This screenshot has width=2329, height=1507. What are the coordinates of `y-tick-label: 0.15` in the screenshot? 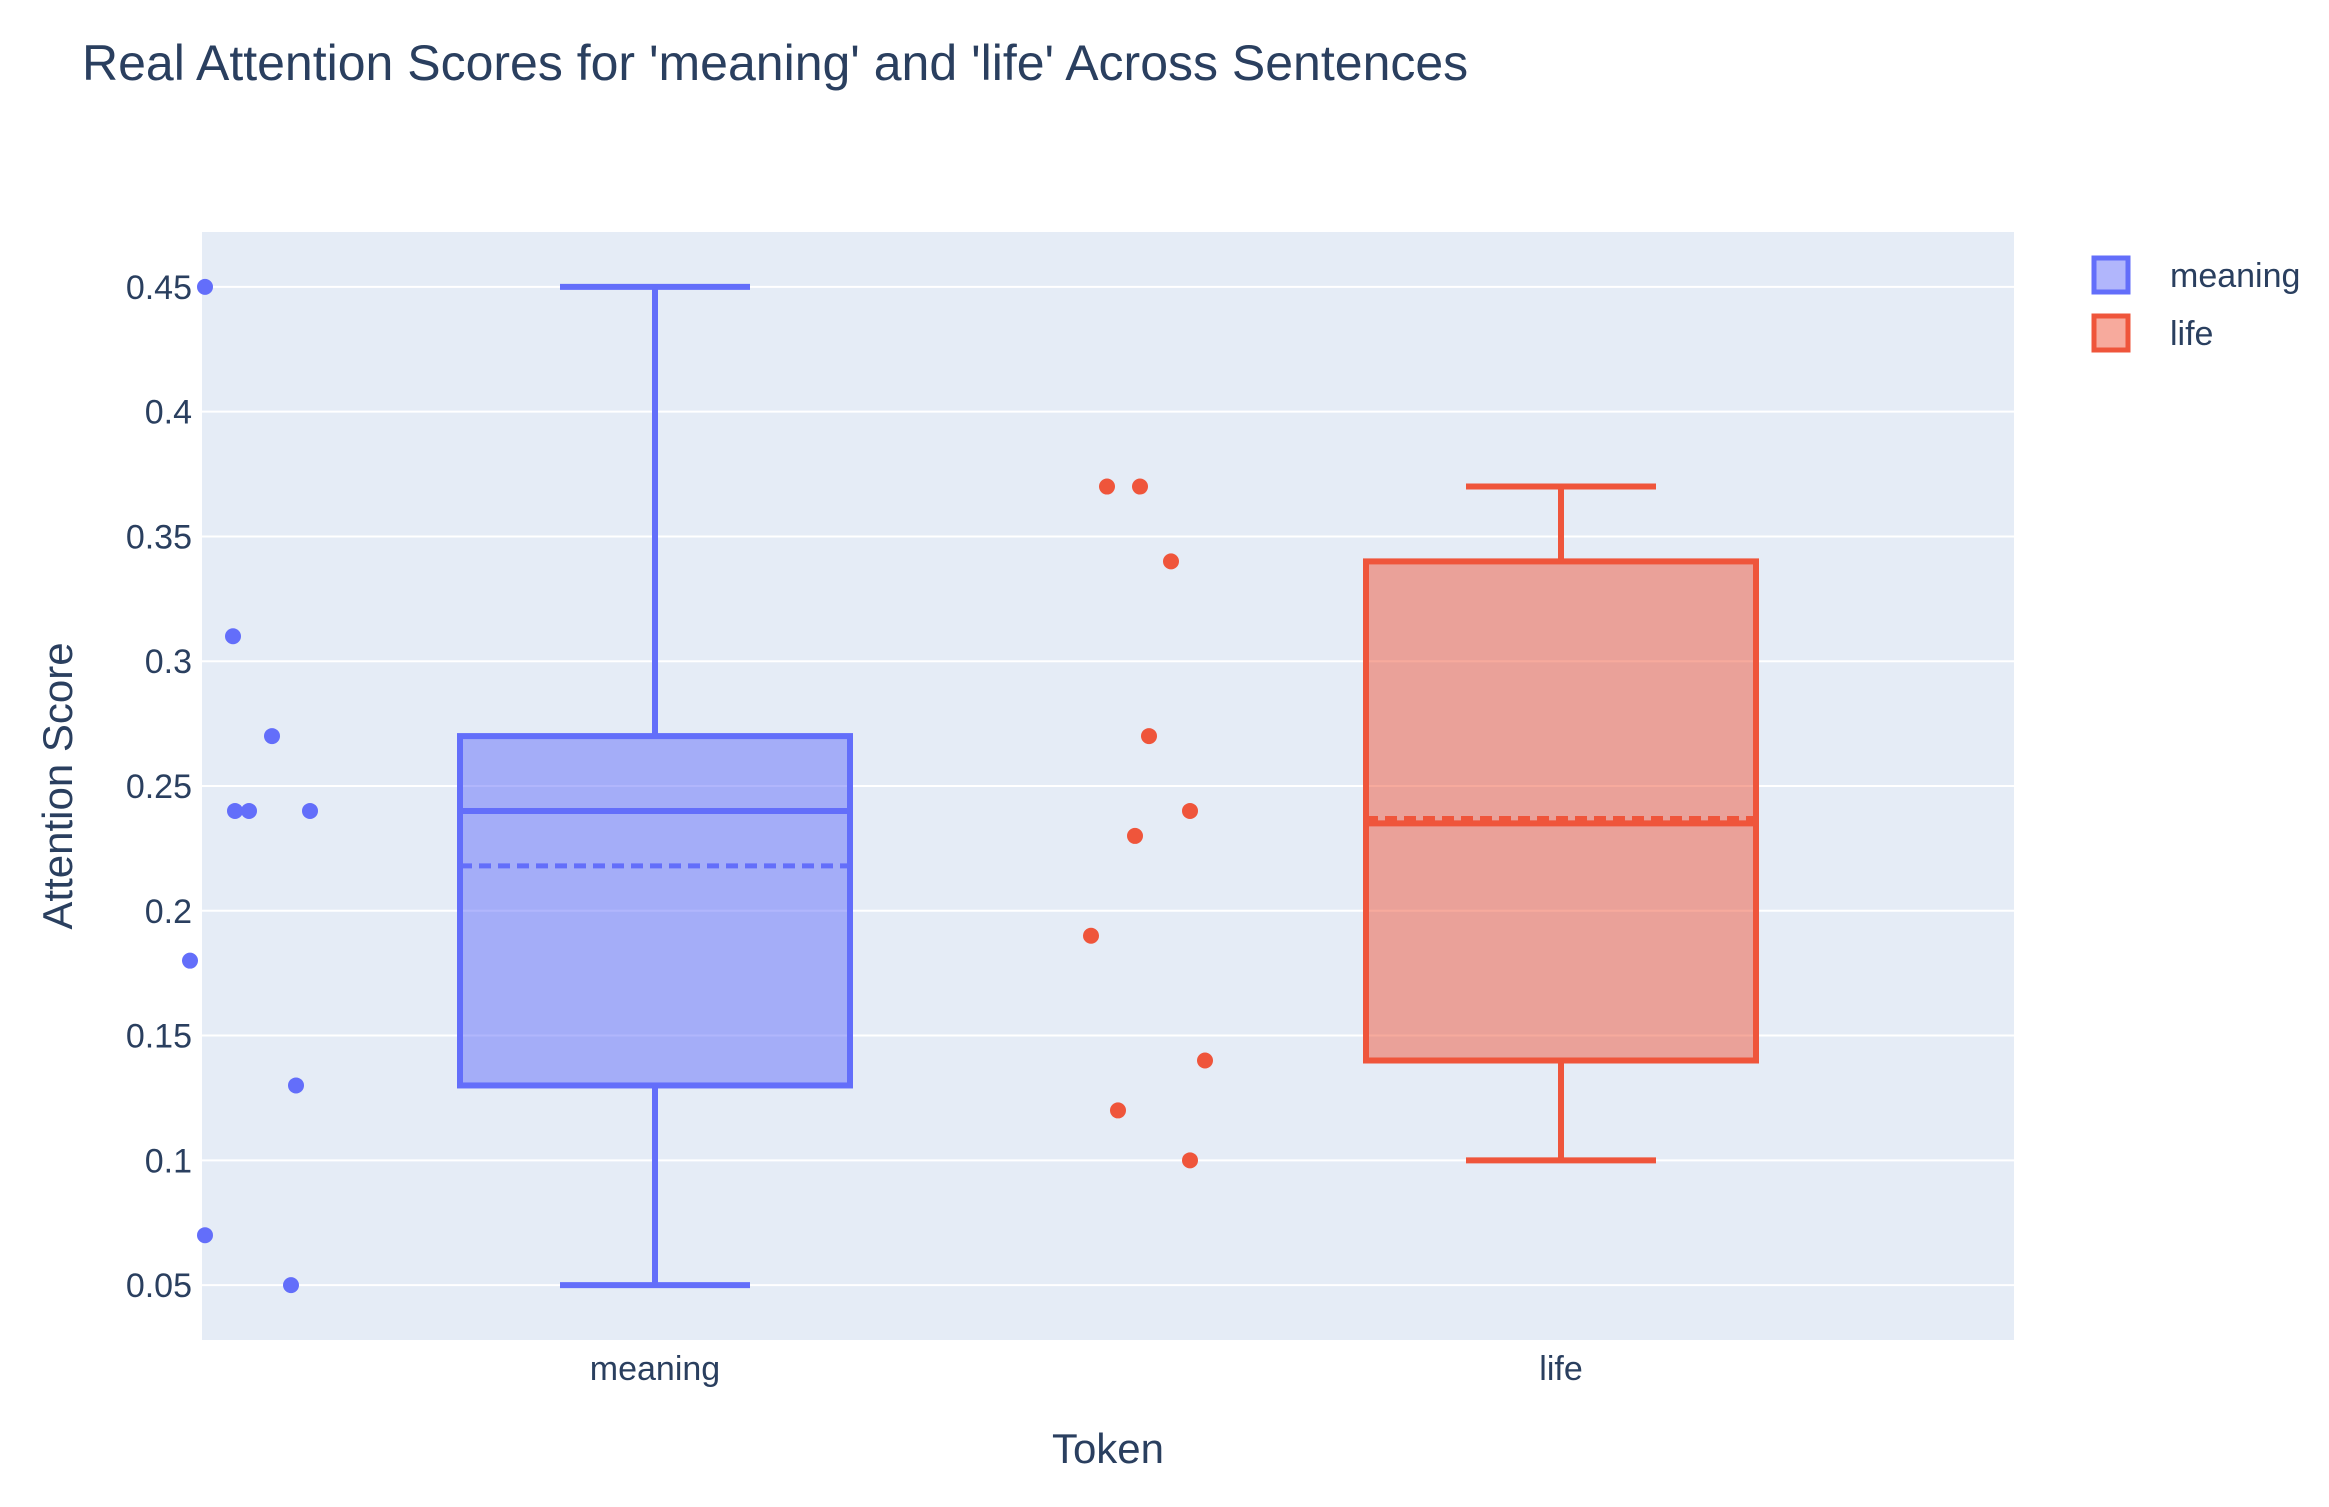 It's located at (159, 1037).